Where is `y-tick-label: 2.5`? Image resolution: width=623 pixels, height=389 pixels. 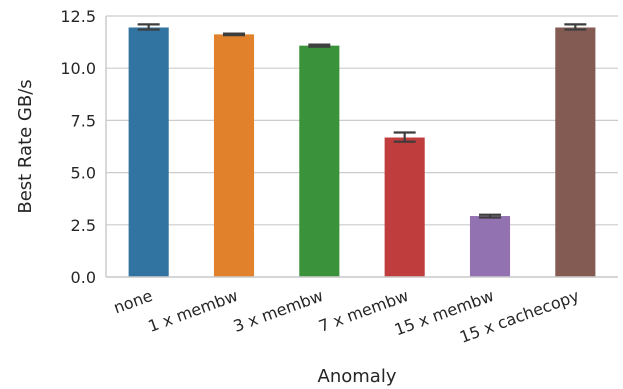
y-tick-label: 2.5 is located at coordinates (83, 225).